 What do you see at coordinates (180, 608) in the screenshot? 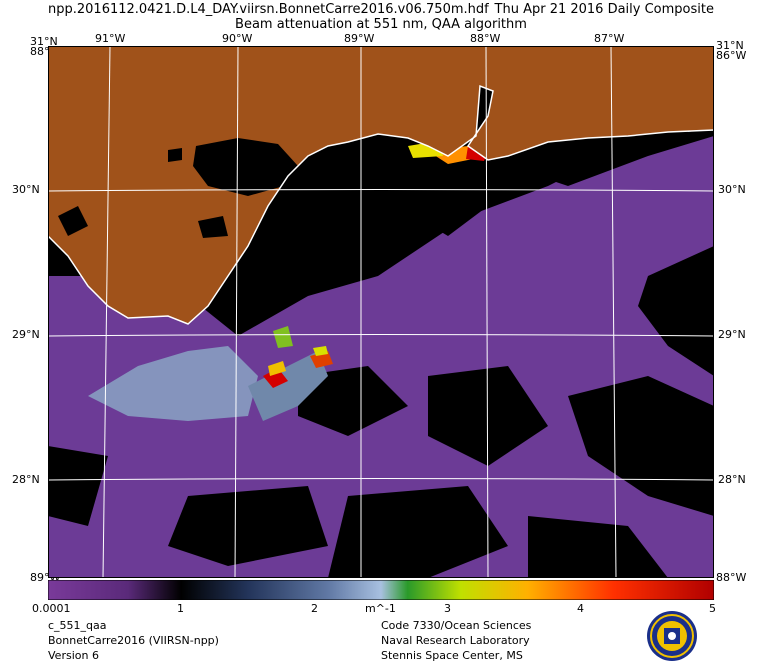
I see `colorbar-tick: 1` at bounding box center [180, 608].